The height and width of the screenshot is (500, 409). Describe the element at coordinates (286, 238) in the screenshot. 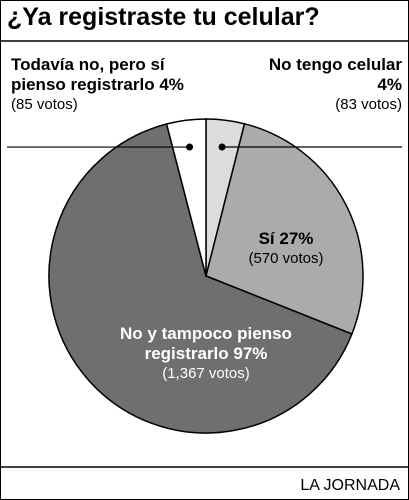

I see `category-label: Sí 27%` at that location.